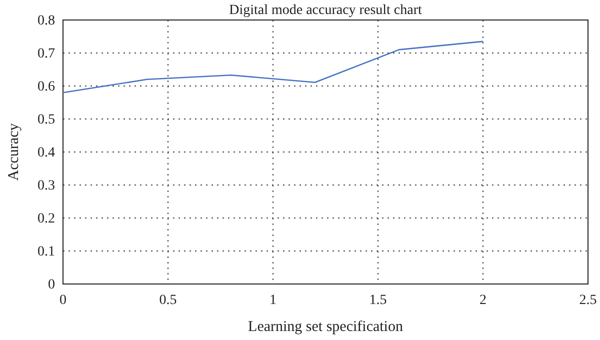 The width and height of the screenshot is (600, 340). Describe the element at coordinates (46, 252) in the screenshot. I see `y-tick-label: 0.1` at that location.